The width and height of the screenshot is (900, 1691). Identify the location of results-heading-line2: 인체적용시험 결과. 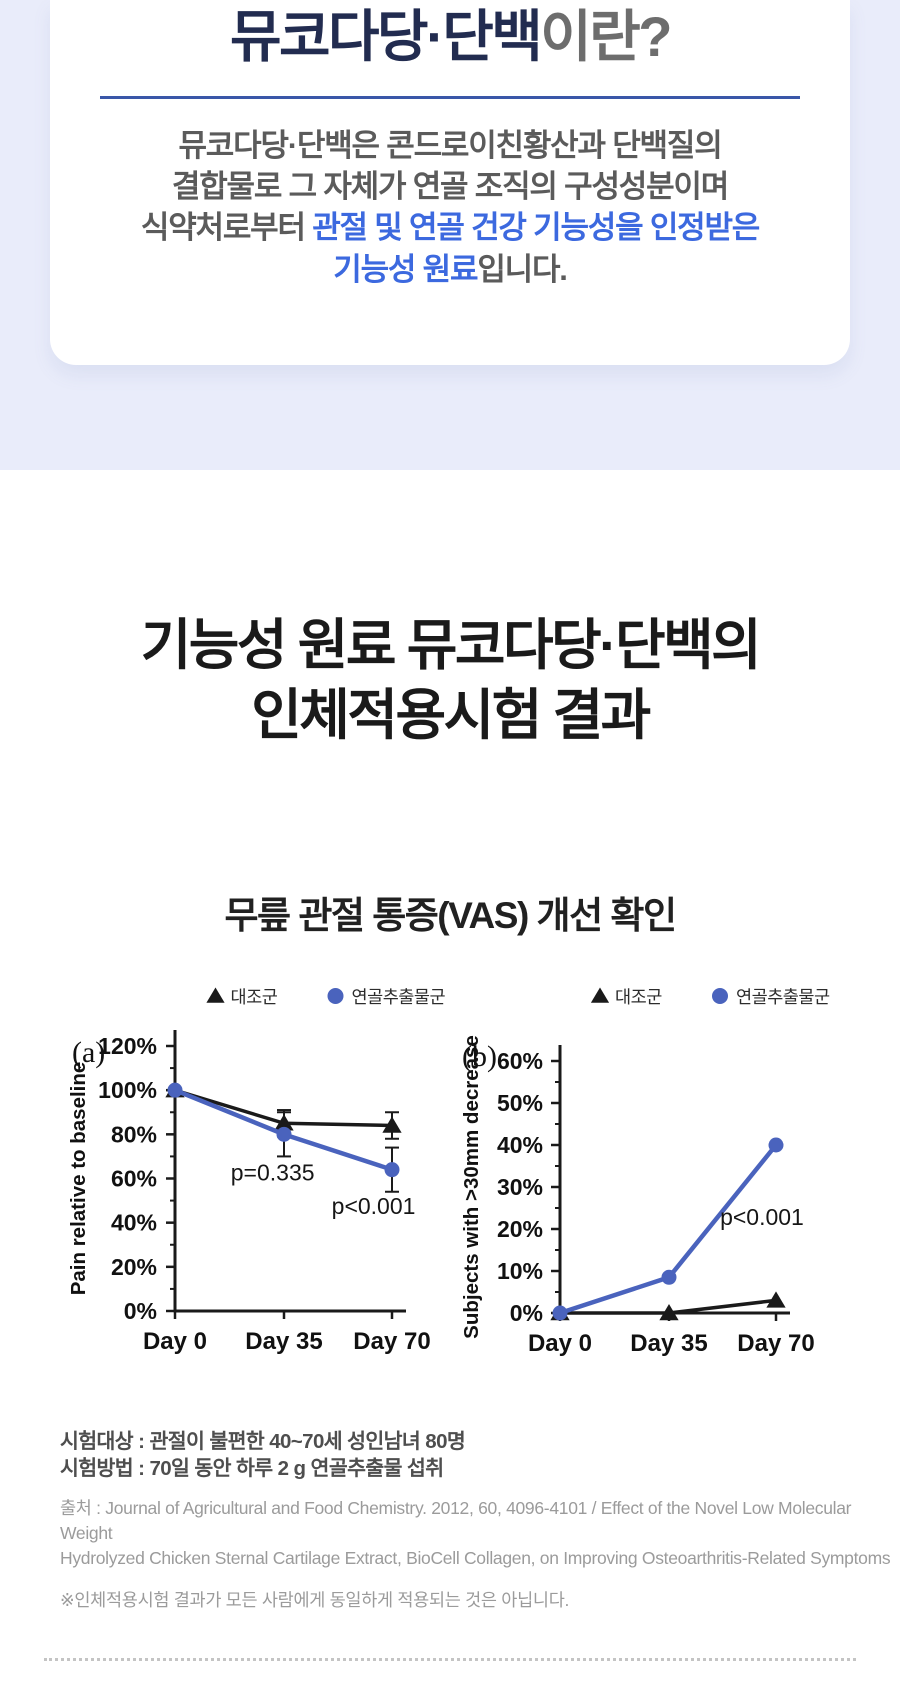
(451, 715).